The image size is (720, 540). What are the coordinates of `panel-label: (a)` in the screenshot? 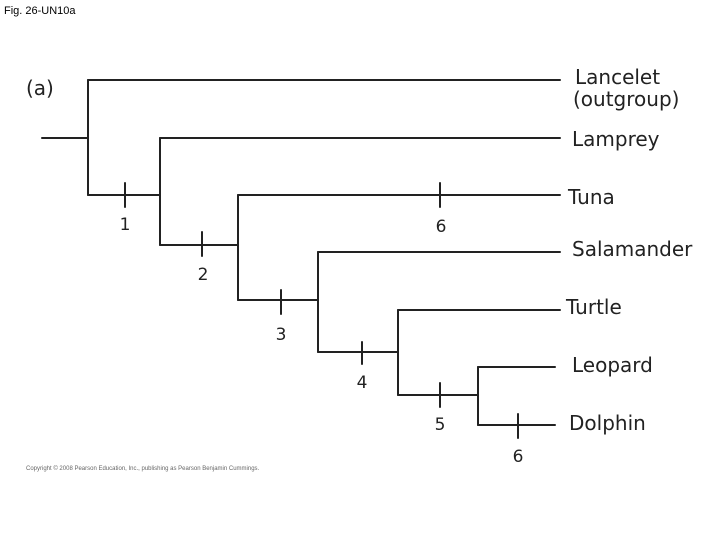 It's located at (40, 88).